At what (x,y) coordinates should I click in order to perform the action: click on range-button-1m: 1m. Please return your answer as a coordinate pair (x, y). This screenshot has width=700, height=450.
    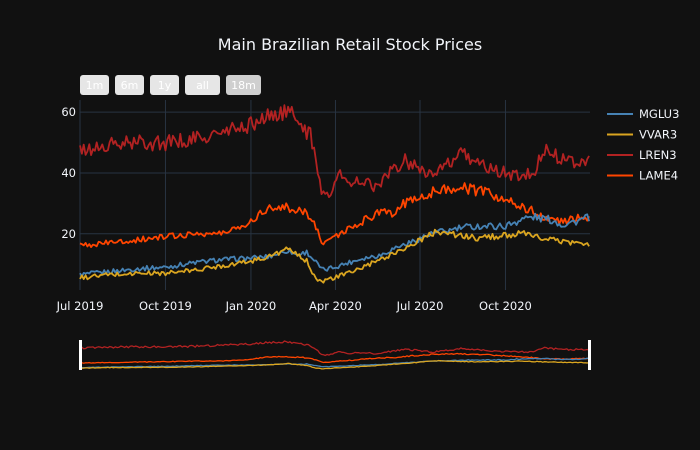
    Looking at the image, I should click on (94, 85).